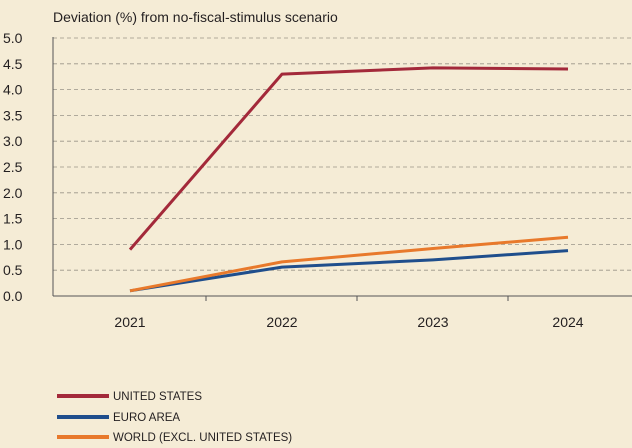  Describe the element at coordinates (13, 167) in the screenshot. I see `y-tick-label: 2.5` at that location.